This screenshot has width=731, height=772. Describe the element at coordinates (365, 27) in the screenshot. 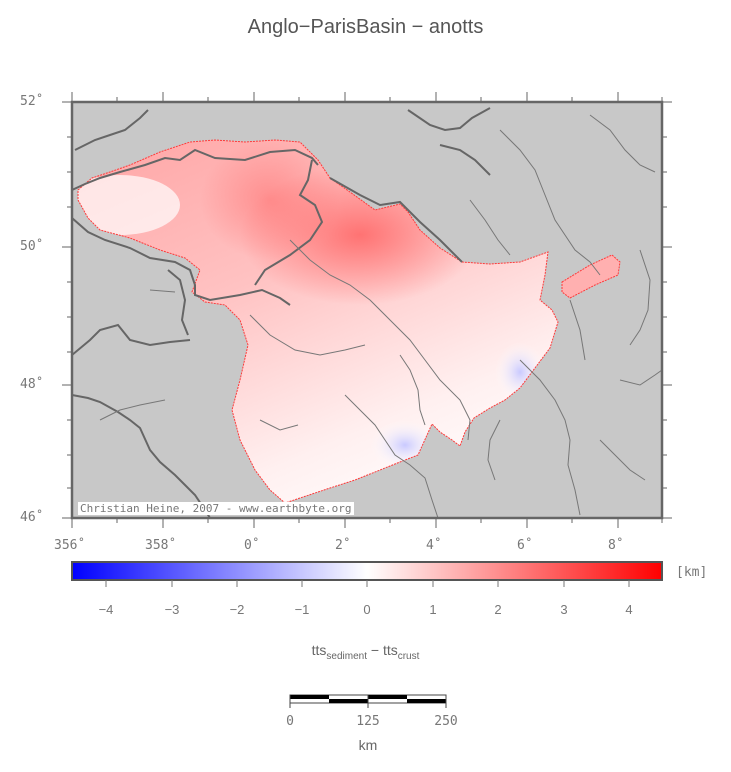

I see `map-title: Anglo−ParisBasin − anotts` at that location.